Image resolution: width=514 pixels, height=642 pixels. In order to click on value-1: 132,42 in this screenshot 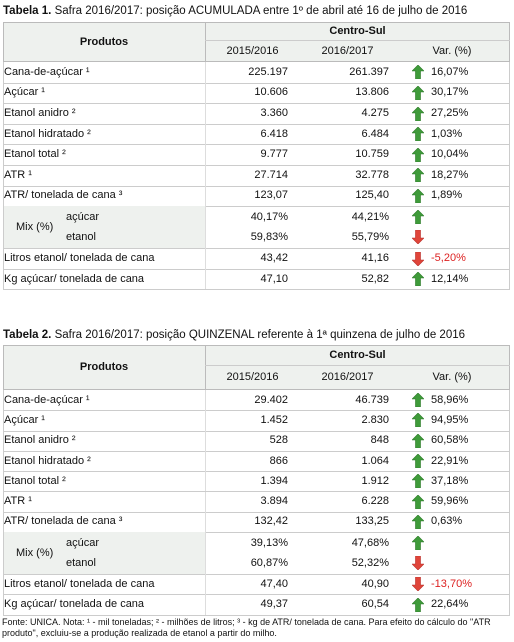, I will do `click(271, 521)`.